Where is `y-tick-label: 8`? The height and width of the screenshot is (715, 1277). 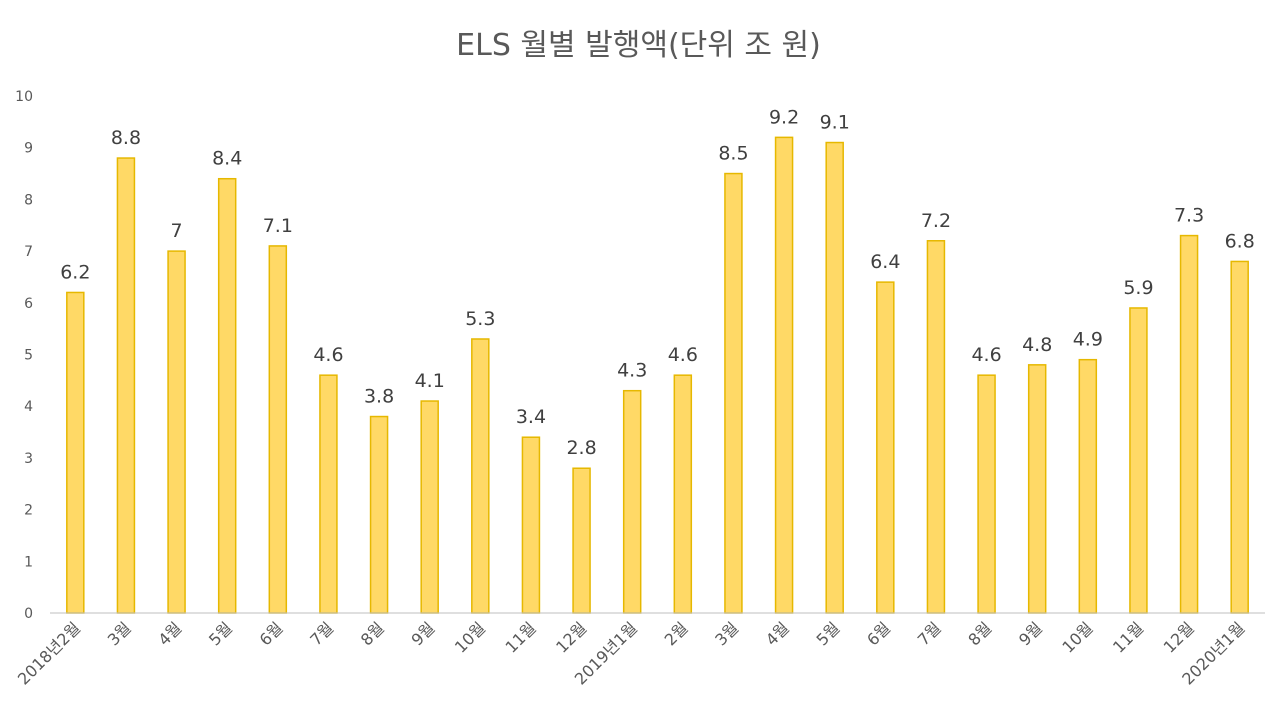
y-tick-label: 8 is located at coordinates (28, 200).